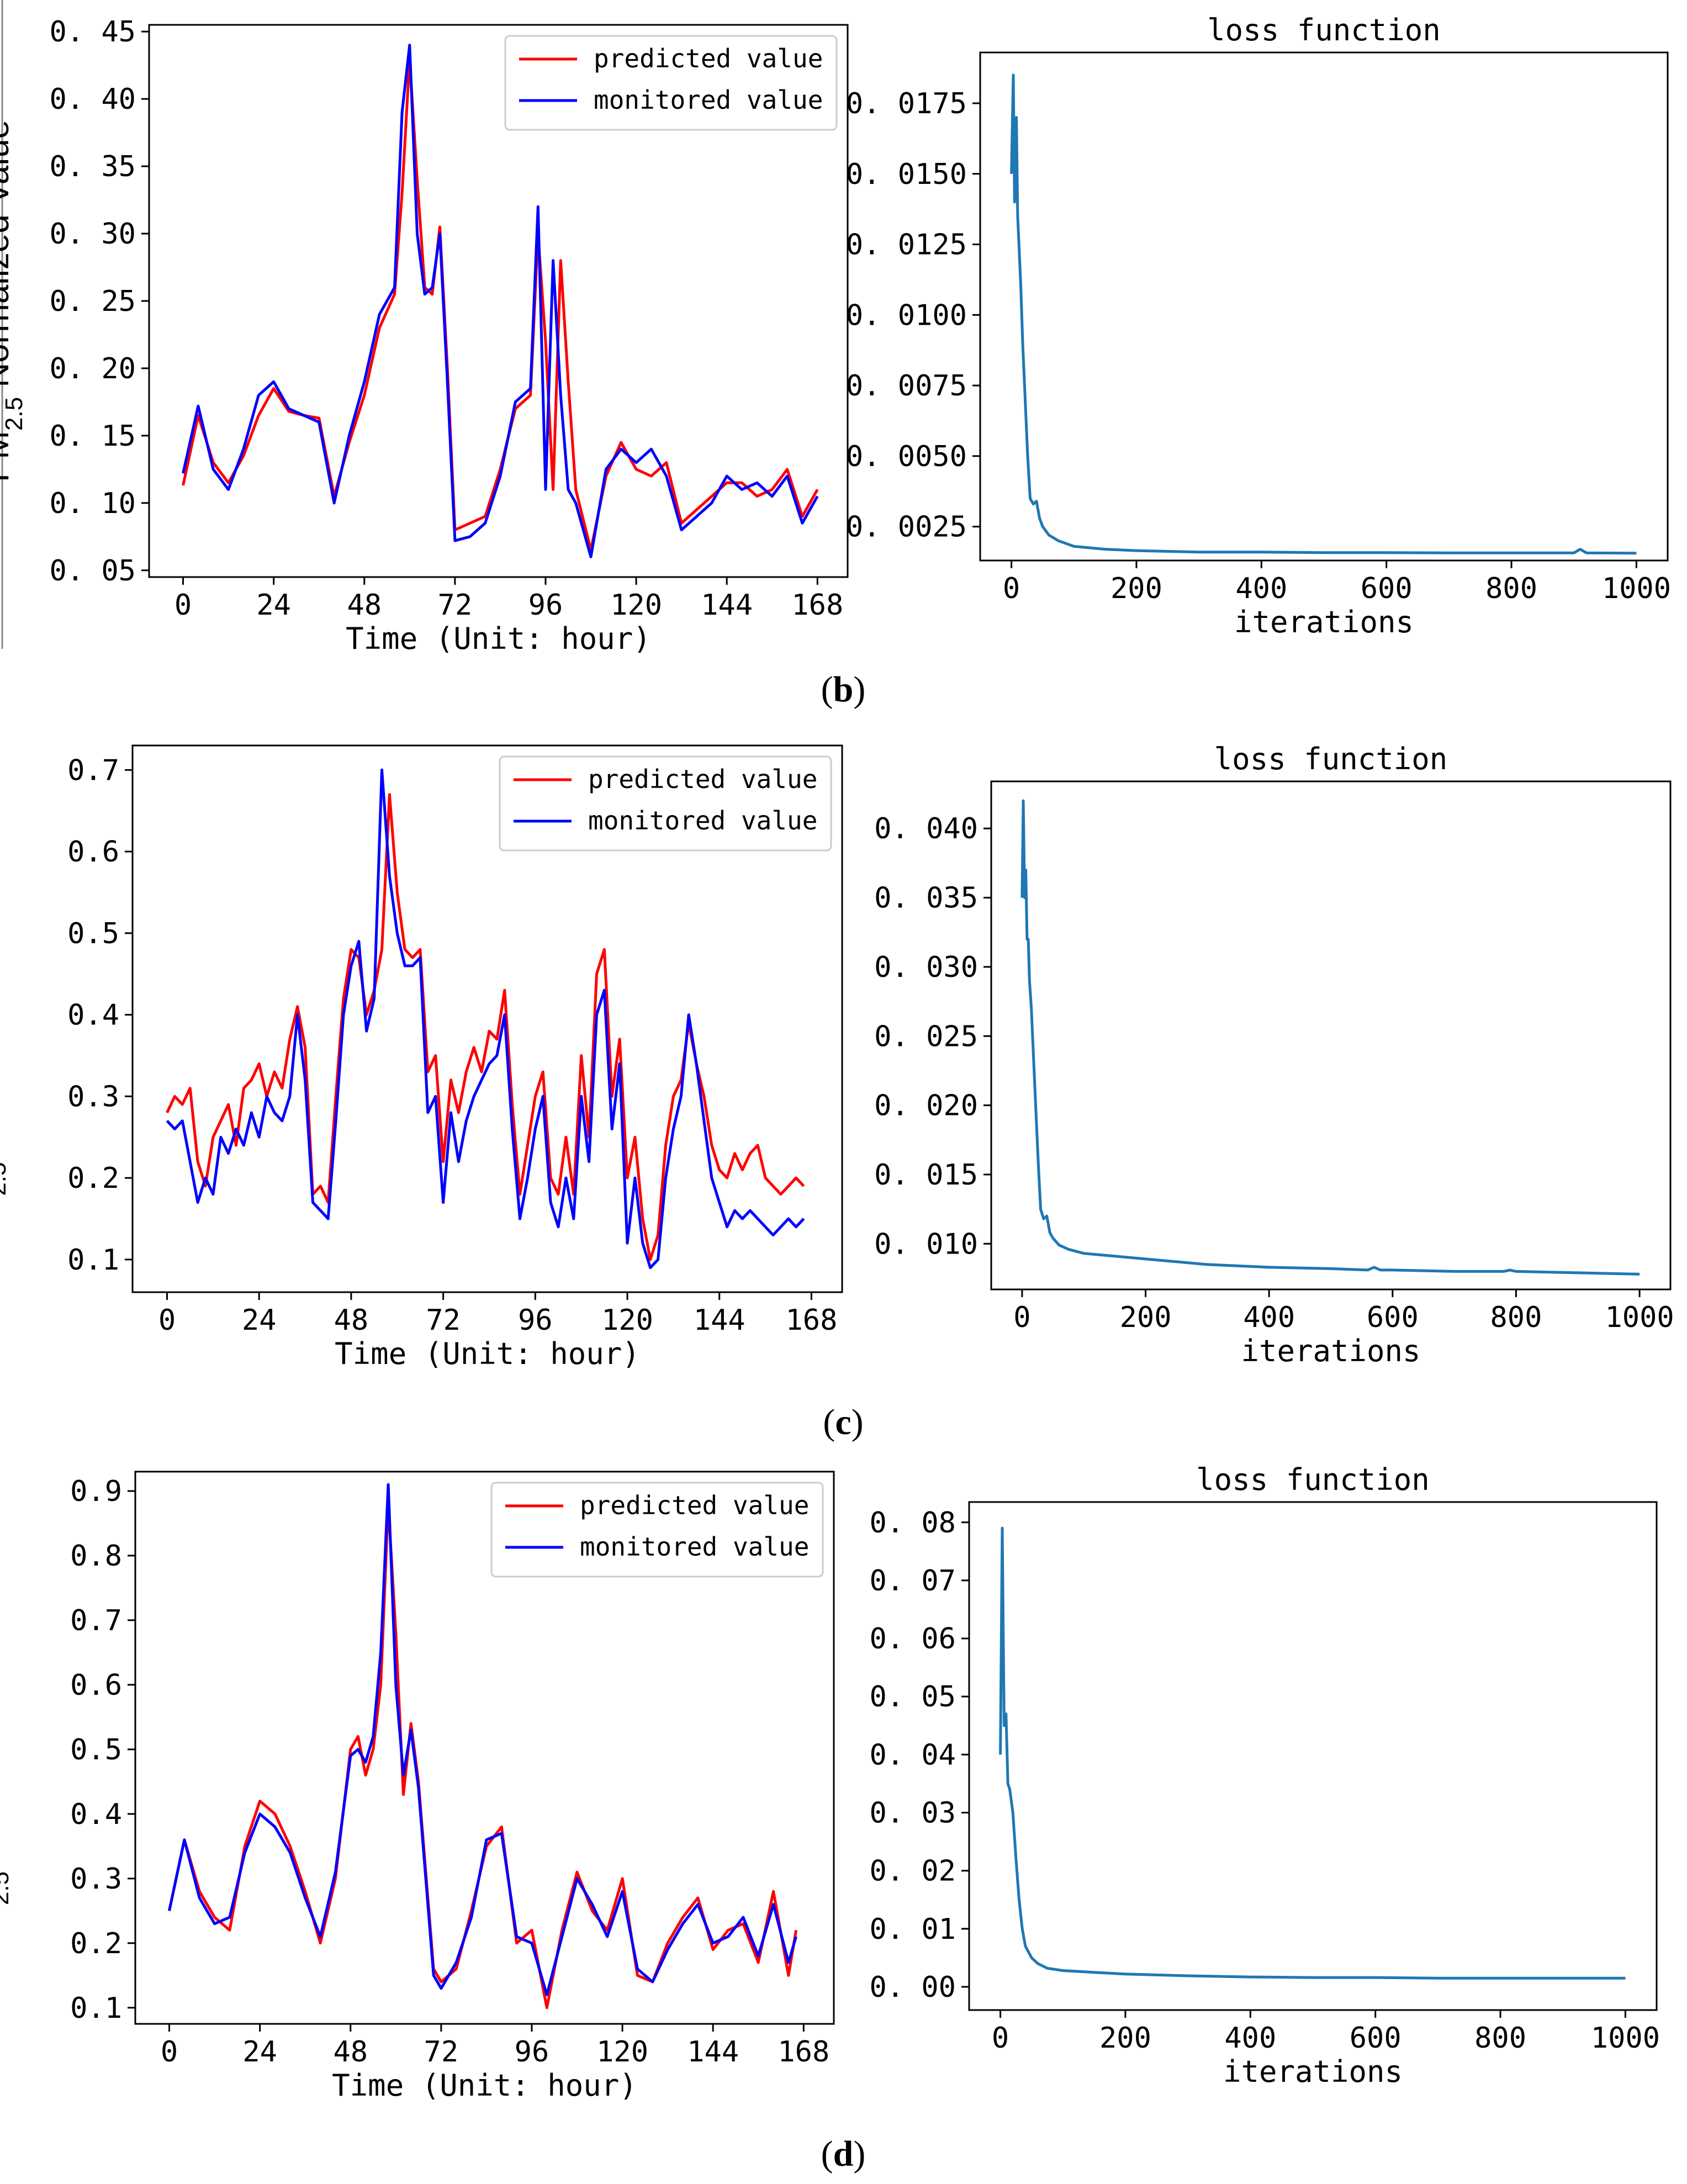  I want to click on y-tick-label: 0. 030, so click(926, 967).